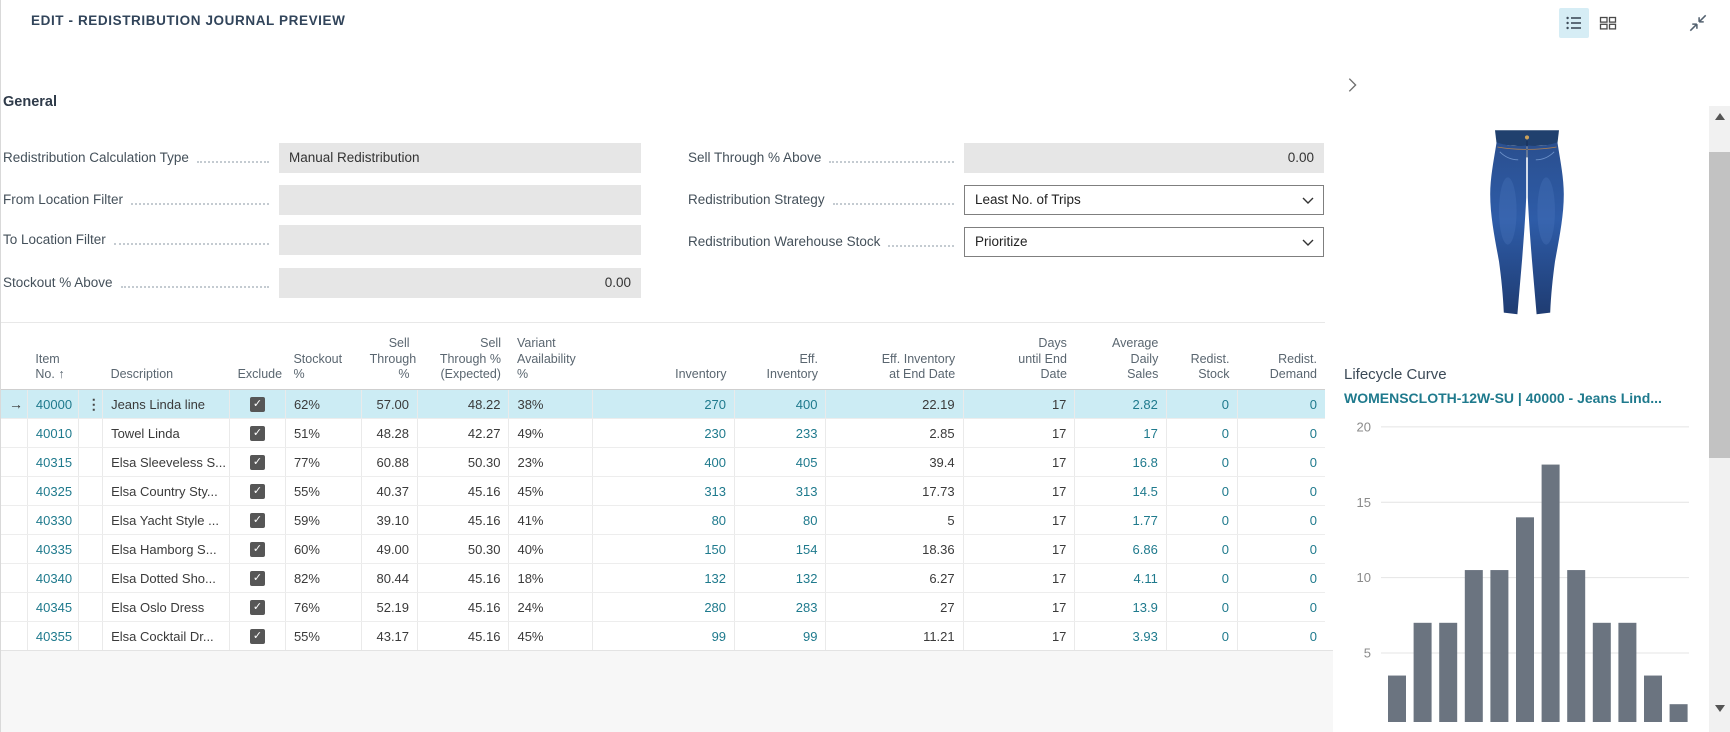  I want to click on cell-inventory: 280, so click(663, 607).